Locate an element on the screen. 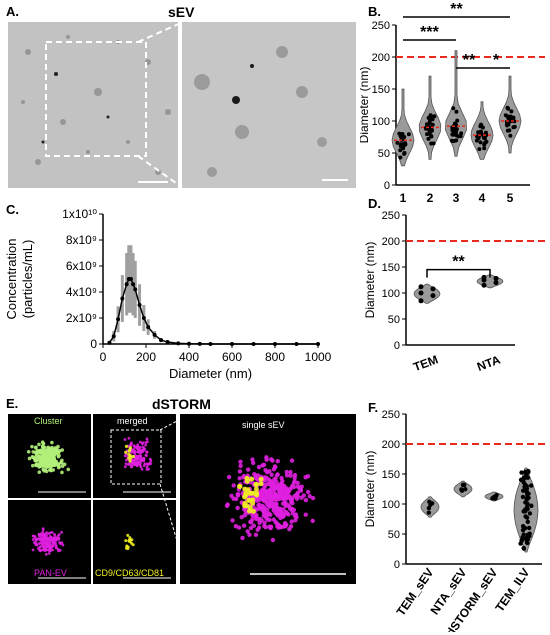 The width and height of the screenshot is (550, 635). chart-d-svg: 0 50 100 150 200 250 Diameter (nm) TEM NTA ** is located at coordinates (454, 292).